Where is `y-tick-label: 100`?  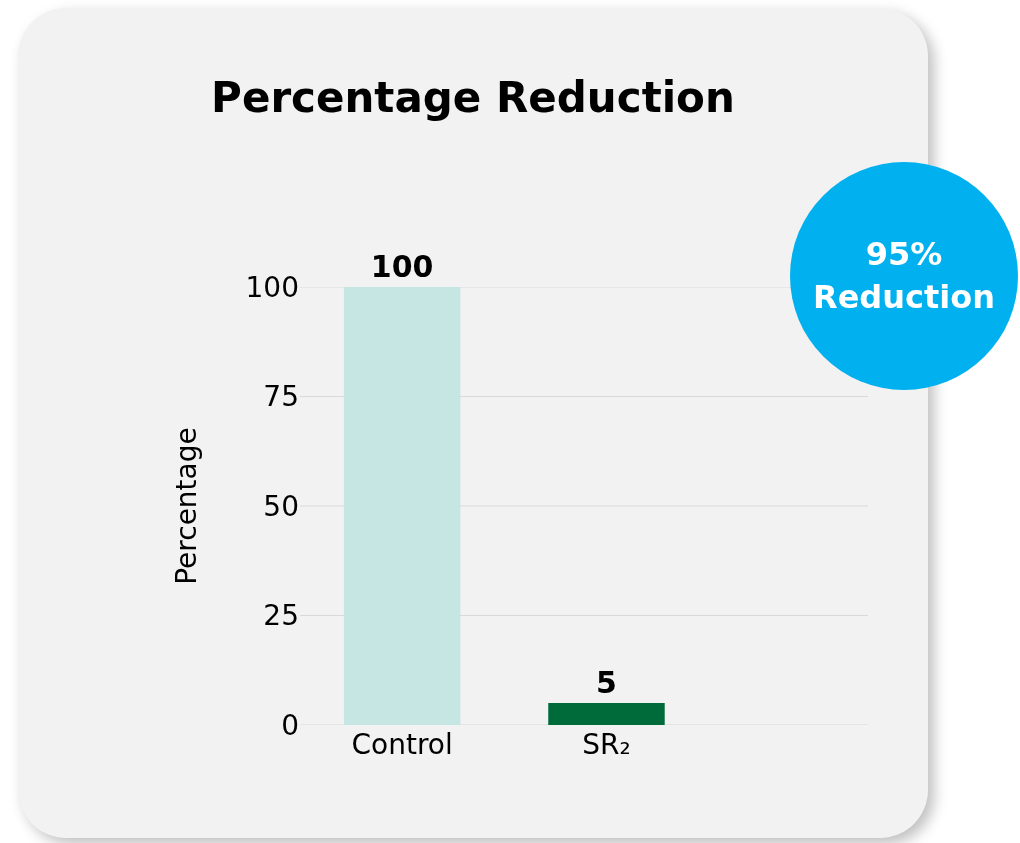
y-tick-label: 100 is located at coordinates (272, 287).